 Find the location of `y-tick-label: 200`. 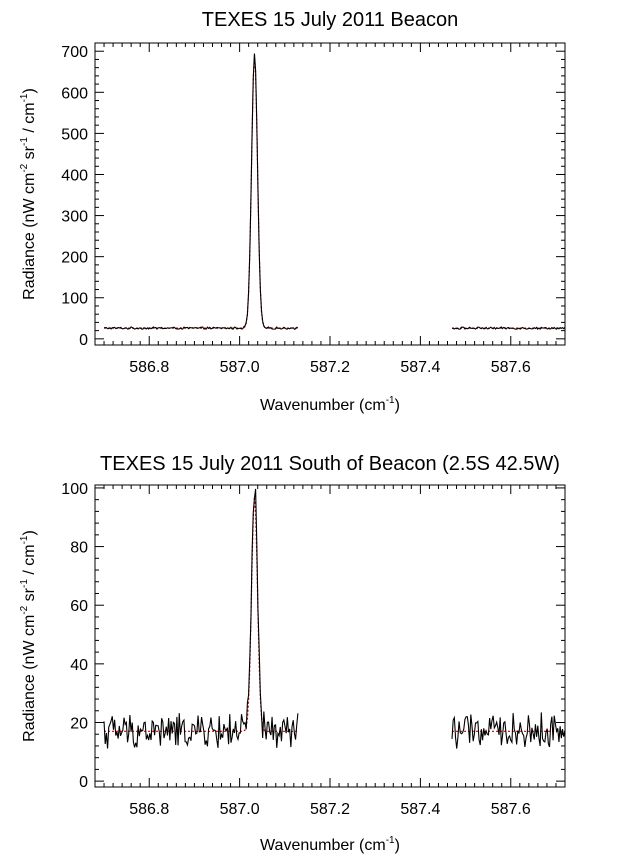

y-tick-label: 200 is located at coordinates (74, 258).